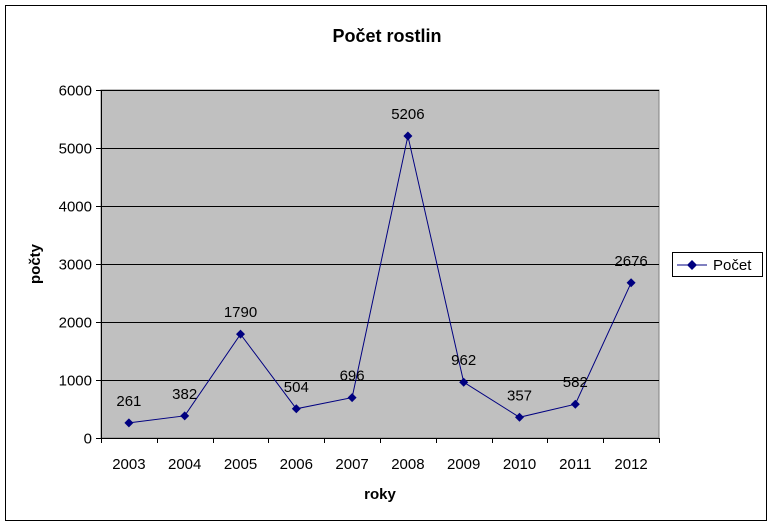 This screenshot has width=774, height=527. Describe the element at coordinates (75, 323) in the screenshot. I see `y-tick-label: 2000` at that location.